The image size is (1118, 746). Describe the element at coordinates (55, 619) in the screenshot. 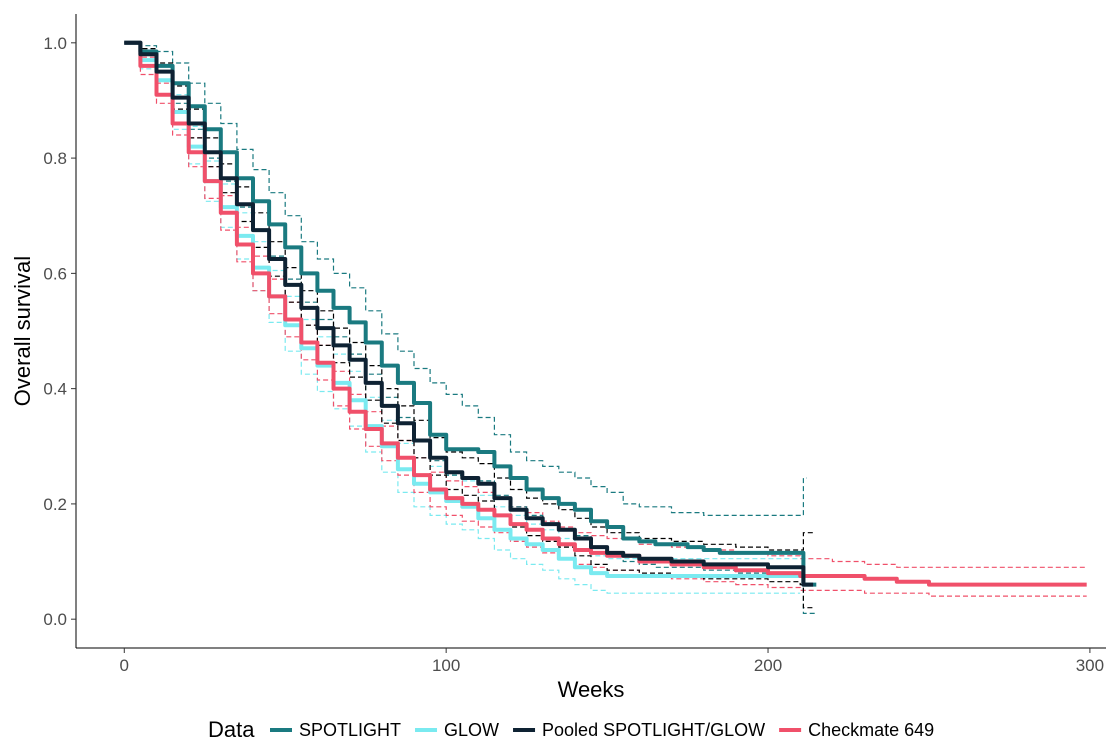

I see `y-tick-label: 0.0` at that location.